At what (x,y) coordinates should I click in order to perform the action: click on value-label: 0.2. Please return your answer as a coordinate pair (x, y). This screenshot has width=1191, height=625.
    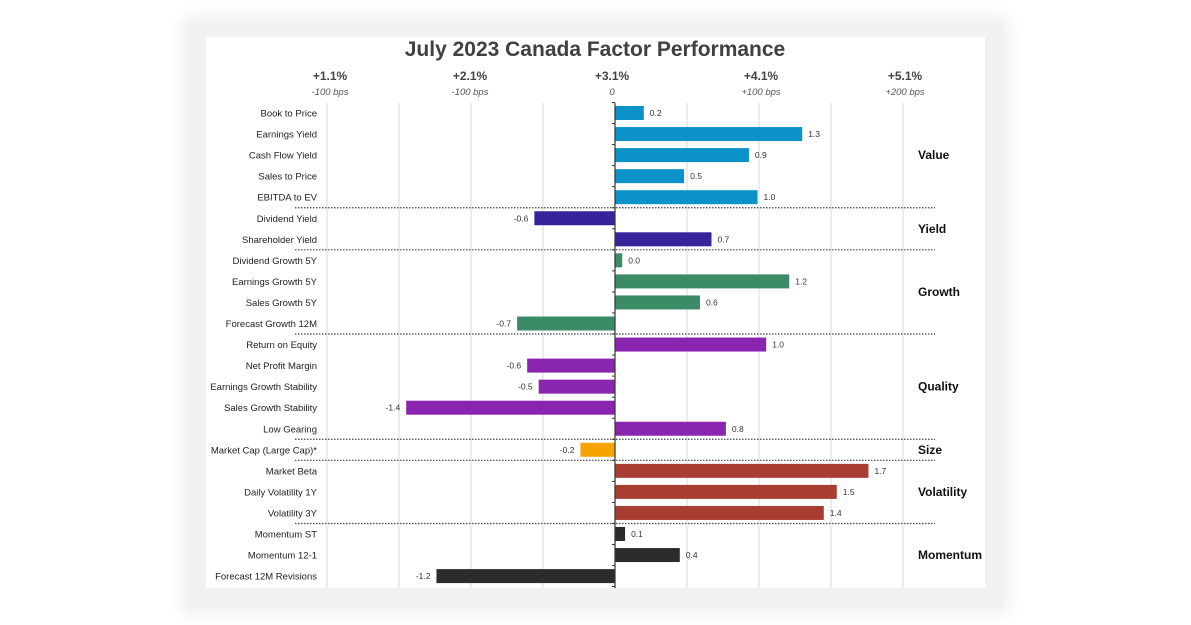
    Looking at the image, I should click on (656, 113).